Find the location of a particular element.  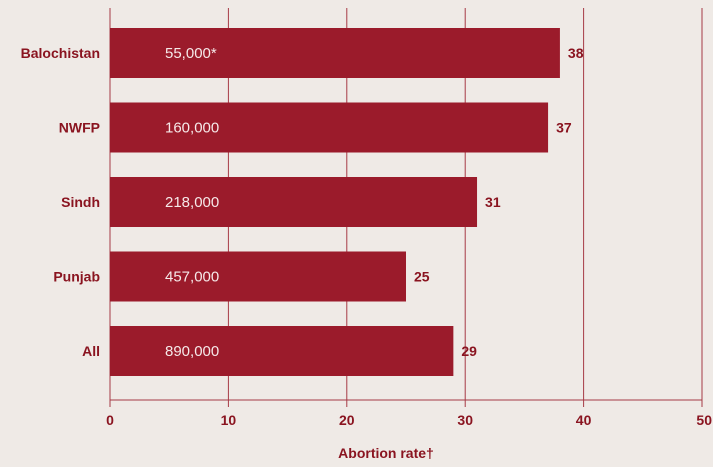

value-label: 37 is located at coordinates (564, 128).